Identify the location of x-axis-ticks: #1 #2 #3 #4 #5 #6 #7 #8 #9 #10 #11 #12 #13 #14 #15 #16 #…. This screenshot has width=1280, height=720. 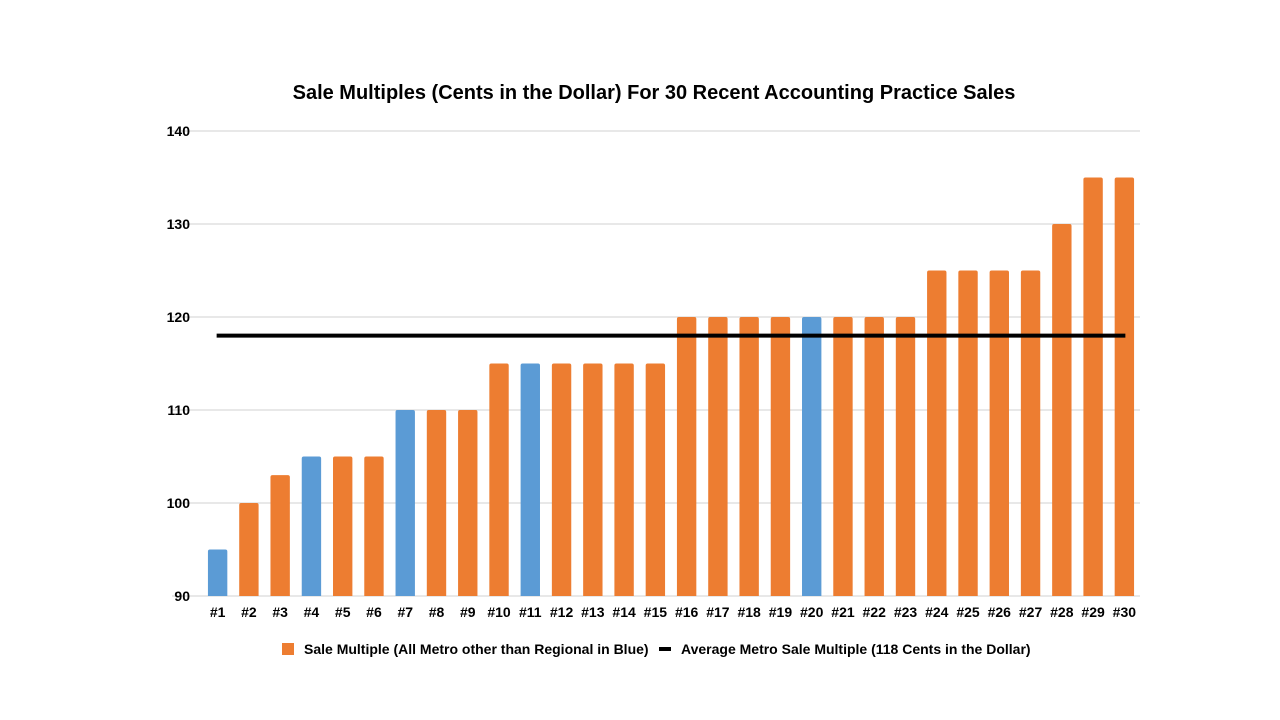
(673, 612).